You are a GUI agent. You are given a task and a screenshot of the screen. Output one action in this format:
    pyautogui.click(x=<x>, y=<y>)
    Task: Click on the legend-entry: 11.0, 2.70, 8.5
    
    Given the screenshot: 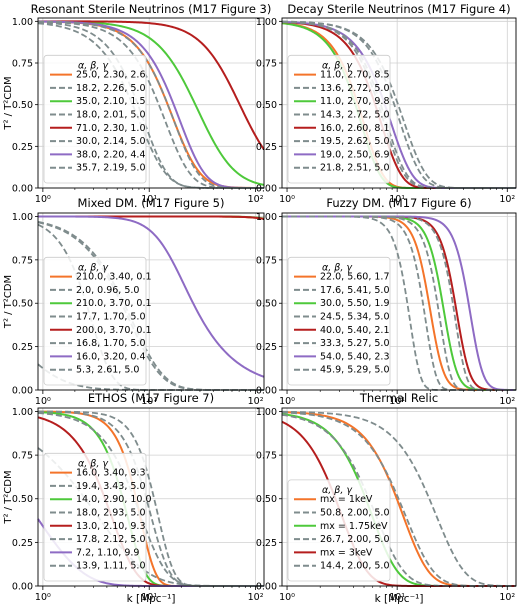 What is the action you would take?
    pyautogui.click(x=355, y=75)
    